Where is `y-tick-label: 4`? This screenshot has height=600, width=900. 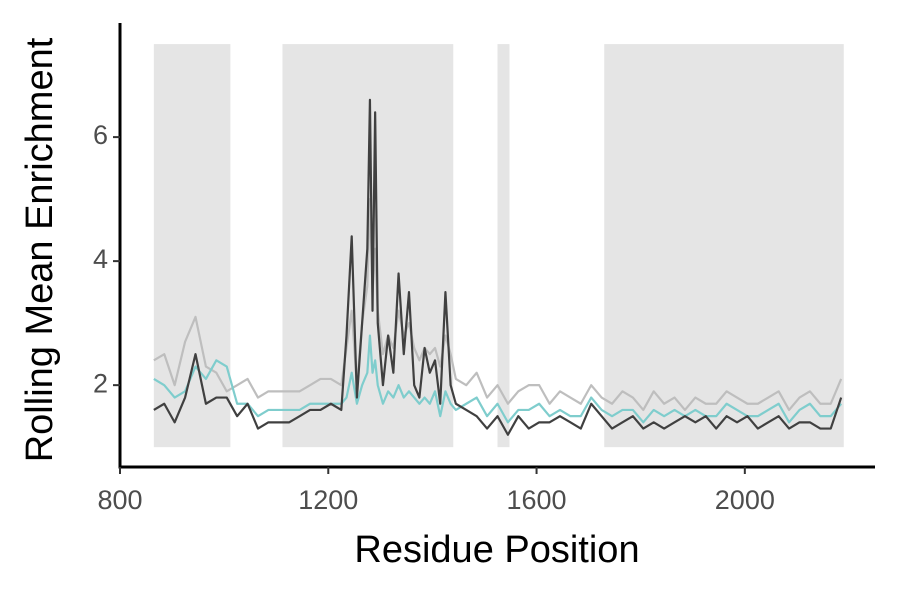
y-tick-label: 4 is located at coordinates (100, 259).